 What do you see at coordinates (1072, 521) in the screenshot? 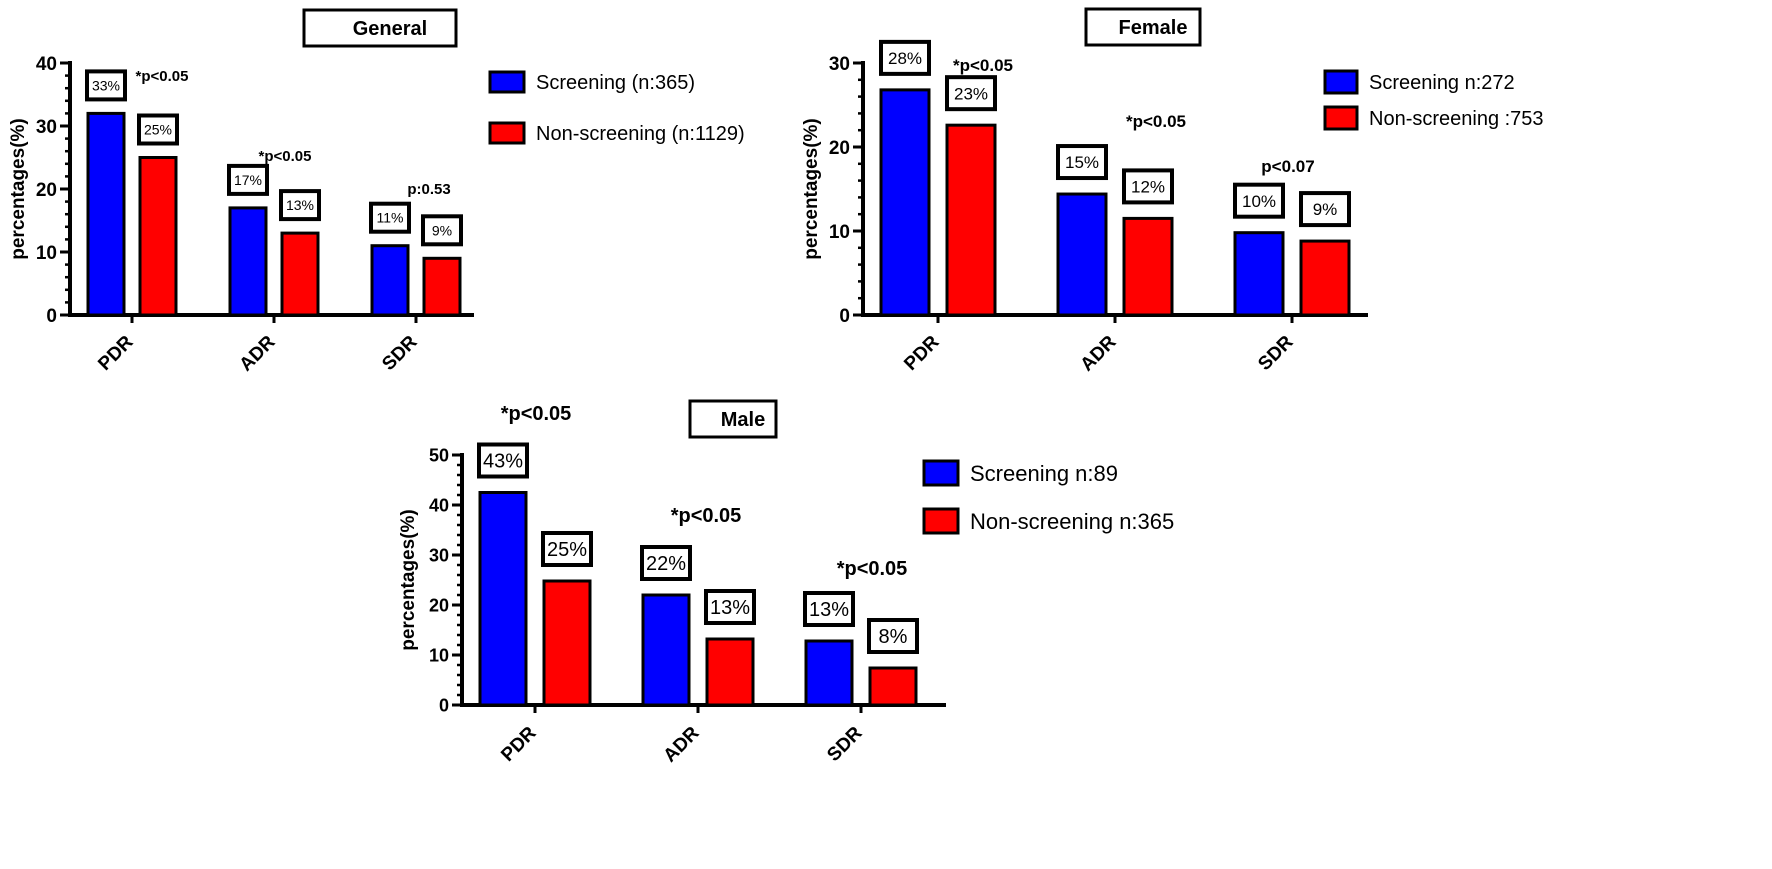
I see `legend-label-non-screening: Non-screening n:365` at bounding box center [1072, 521].